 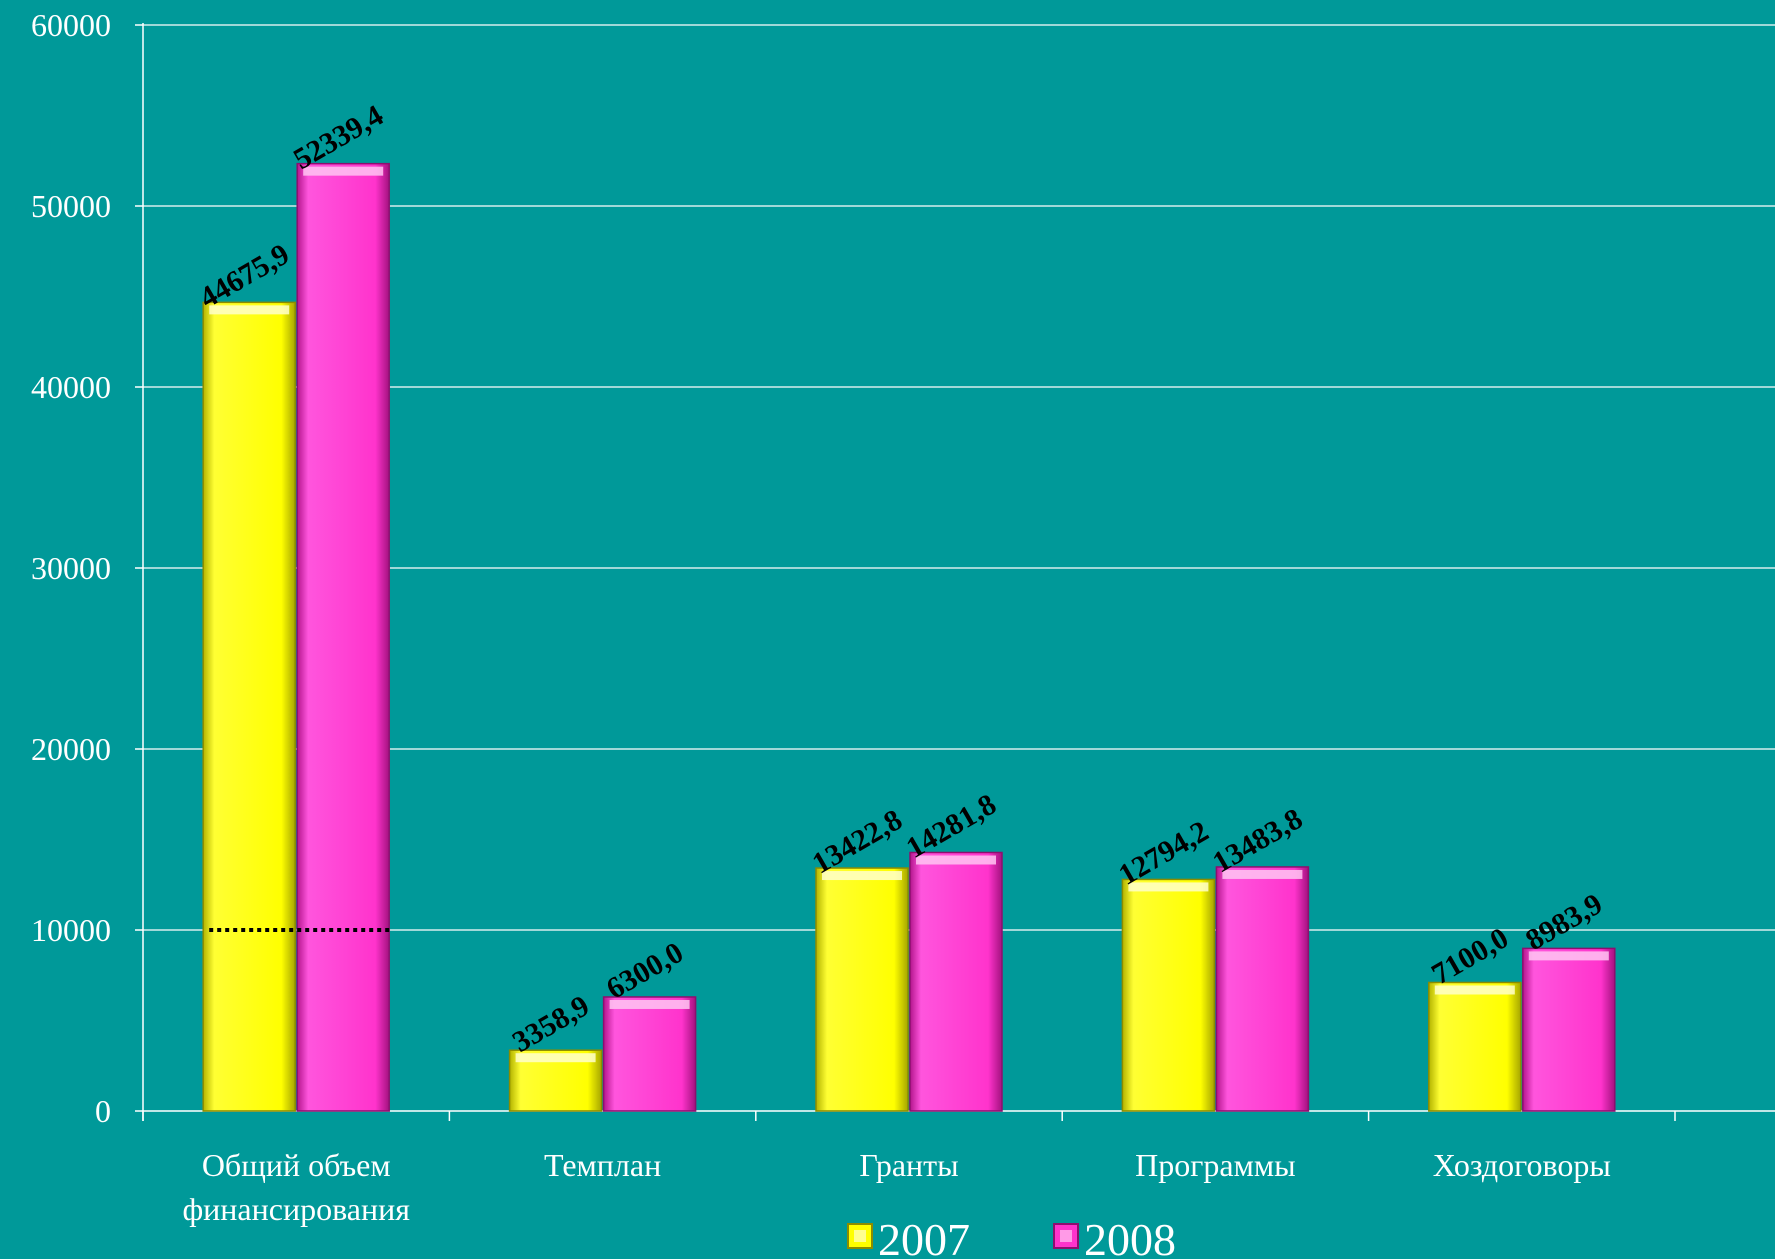 I want to click on y-tick-label: 0, so click(x=103, y=1111).